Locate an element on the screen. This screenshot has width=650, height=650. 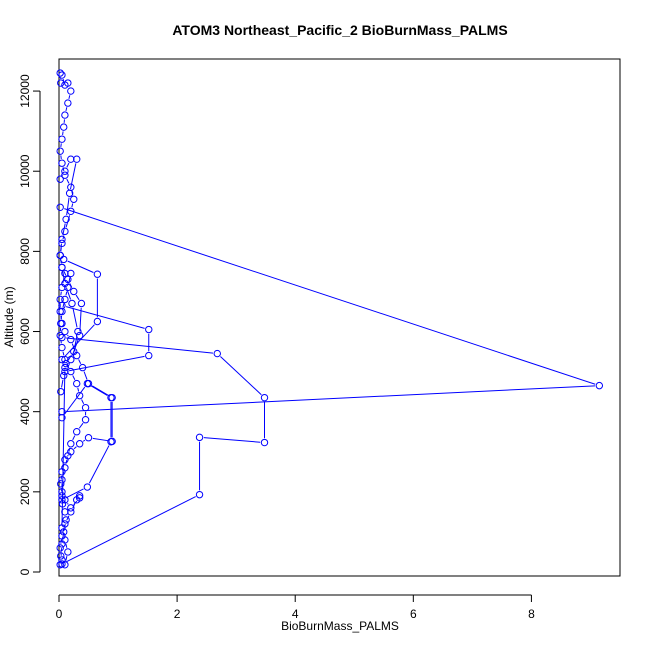
y-axis: 0 2000 4000 6000 8000 10000 12000 is located at coordinates (29, 324).